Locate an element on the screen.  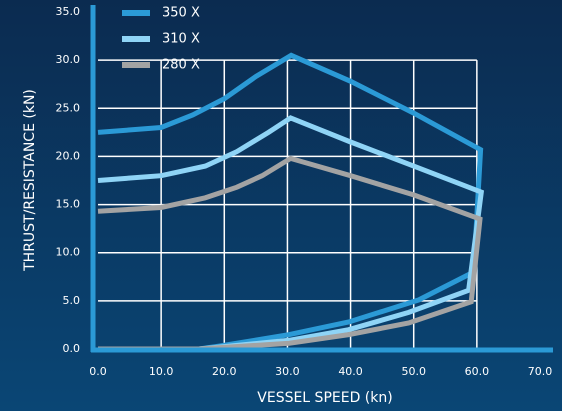
legend: 350 X 310 X 280 X is located at coordinates (161, 39).